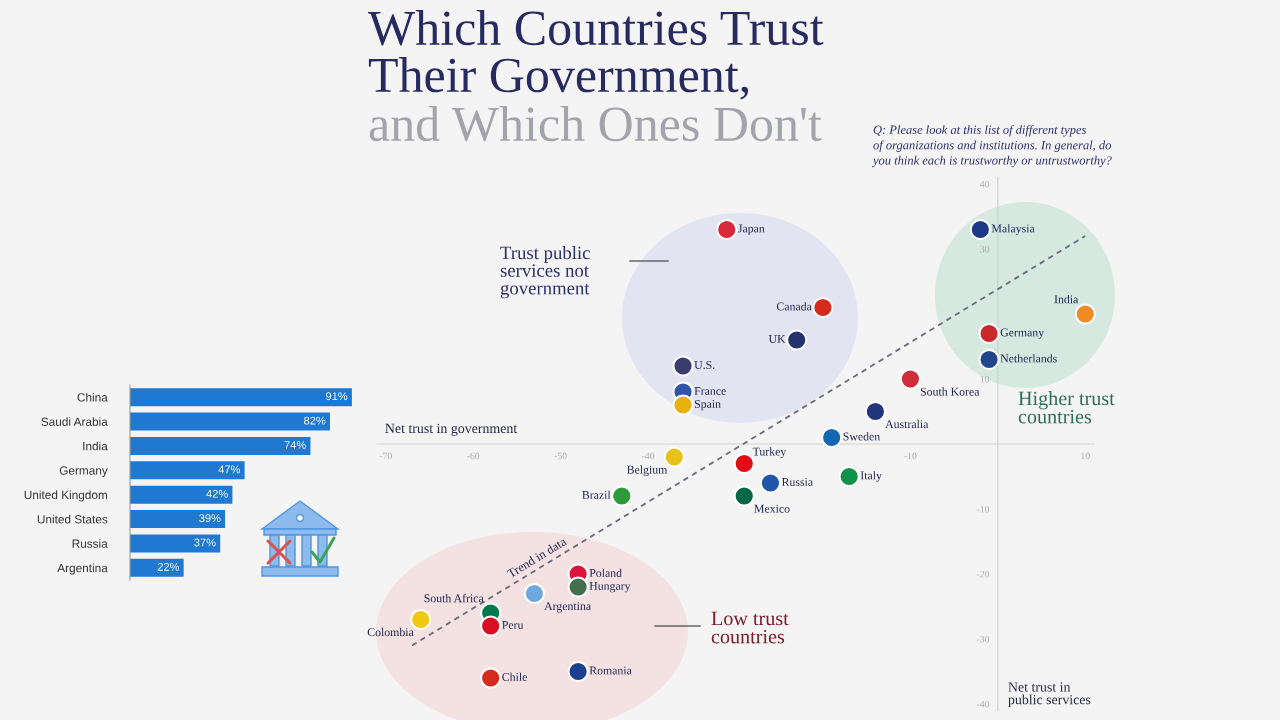  Describe the element at coordinates (707, 405) in the screenshot. I see `series-label: Spain` at that location.